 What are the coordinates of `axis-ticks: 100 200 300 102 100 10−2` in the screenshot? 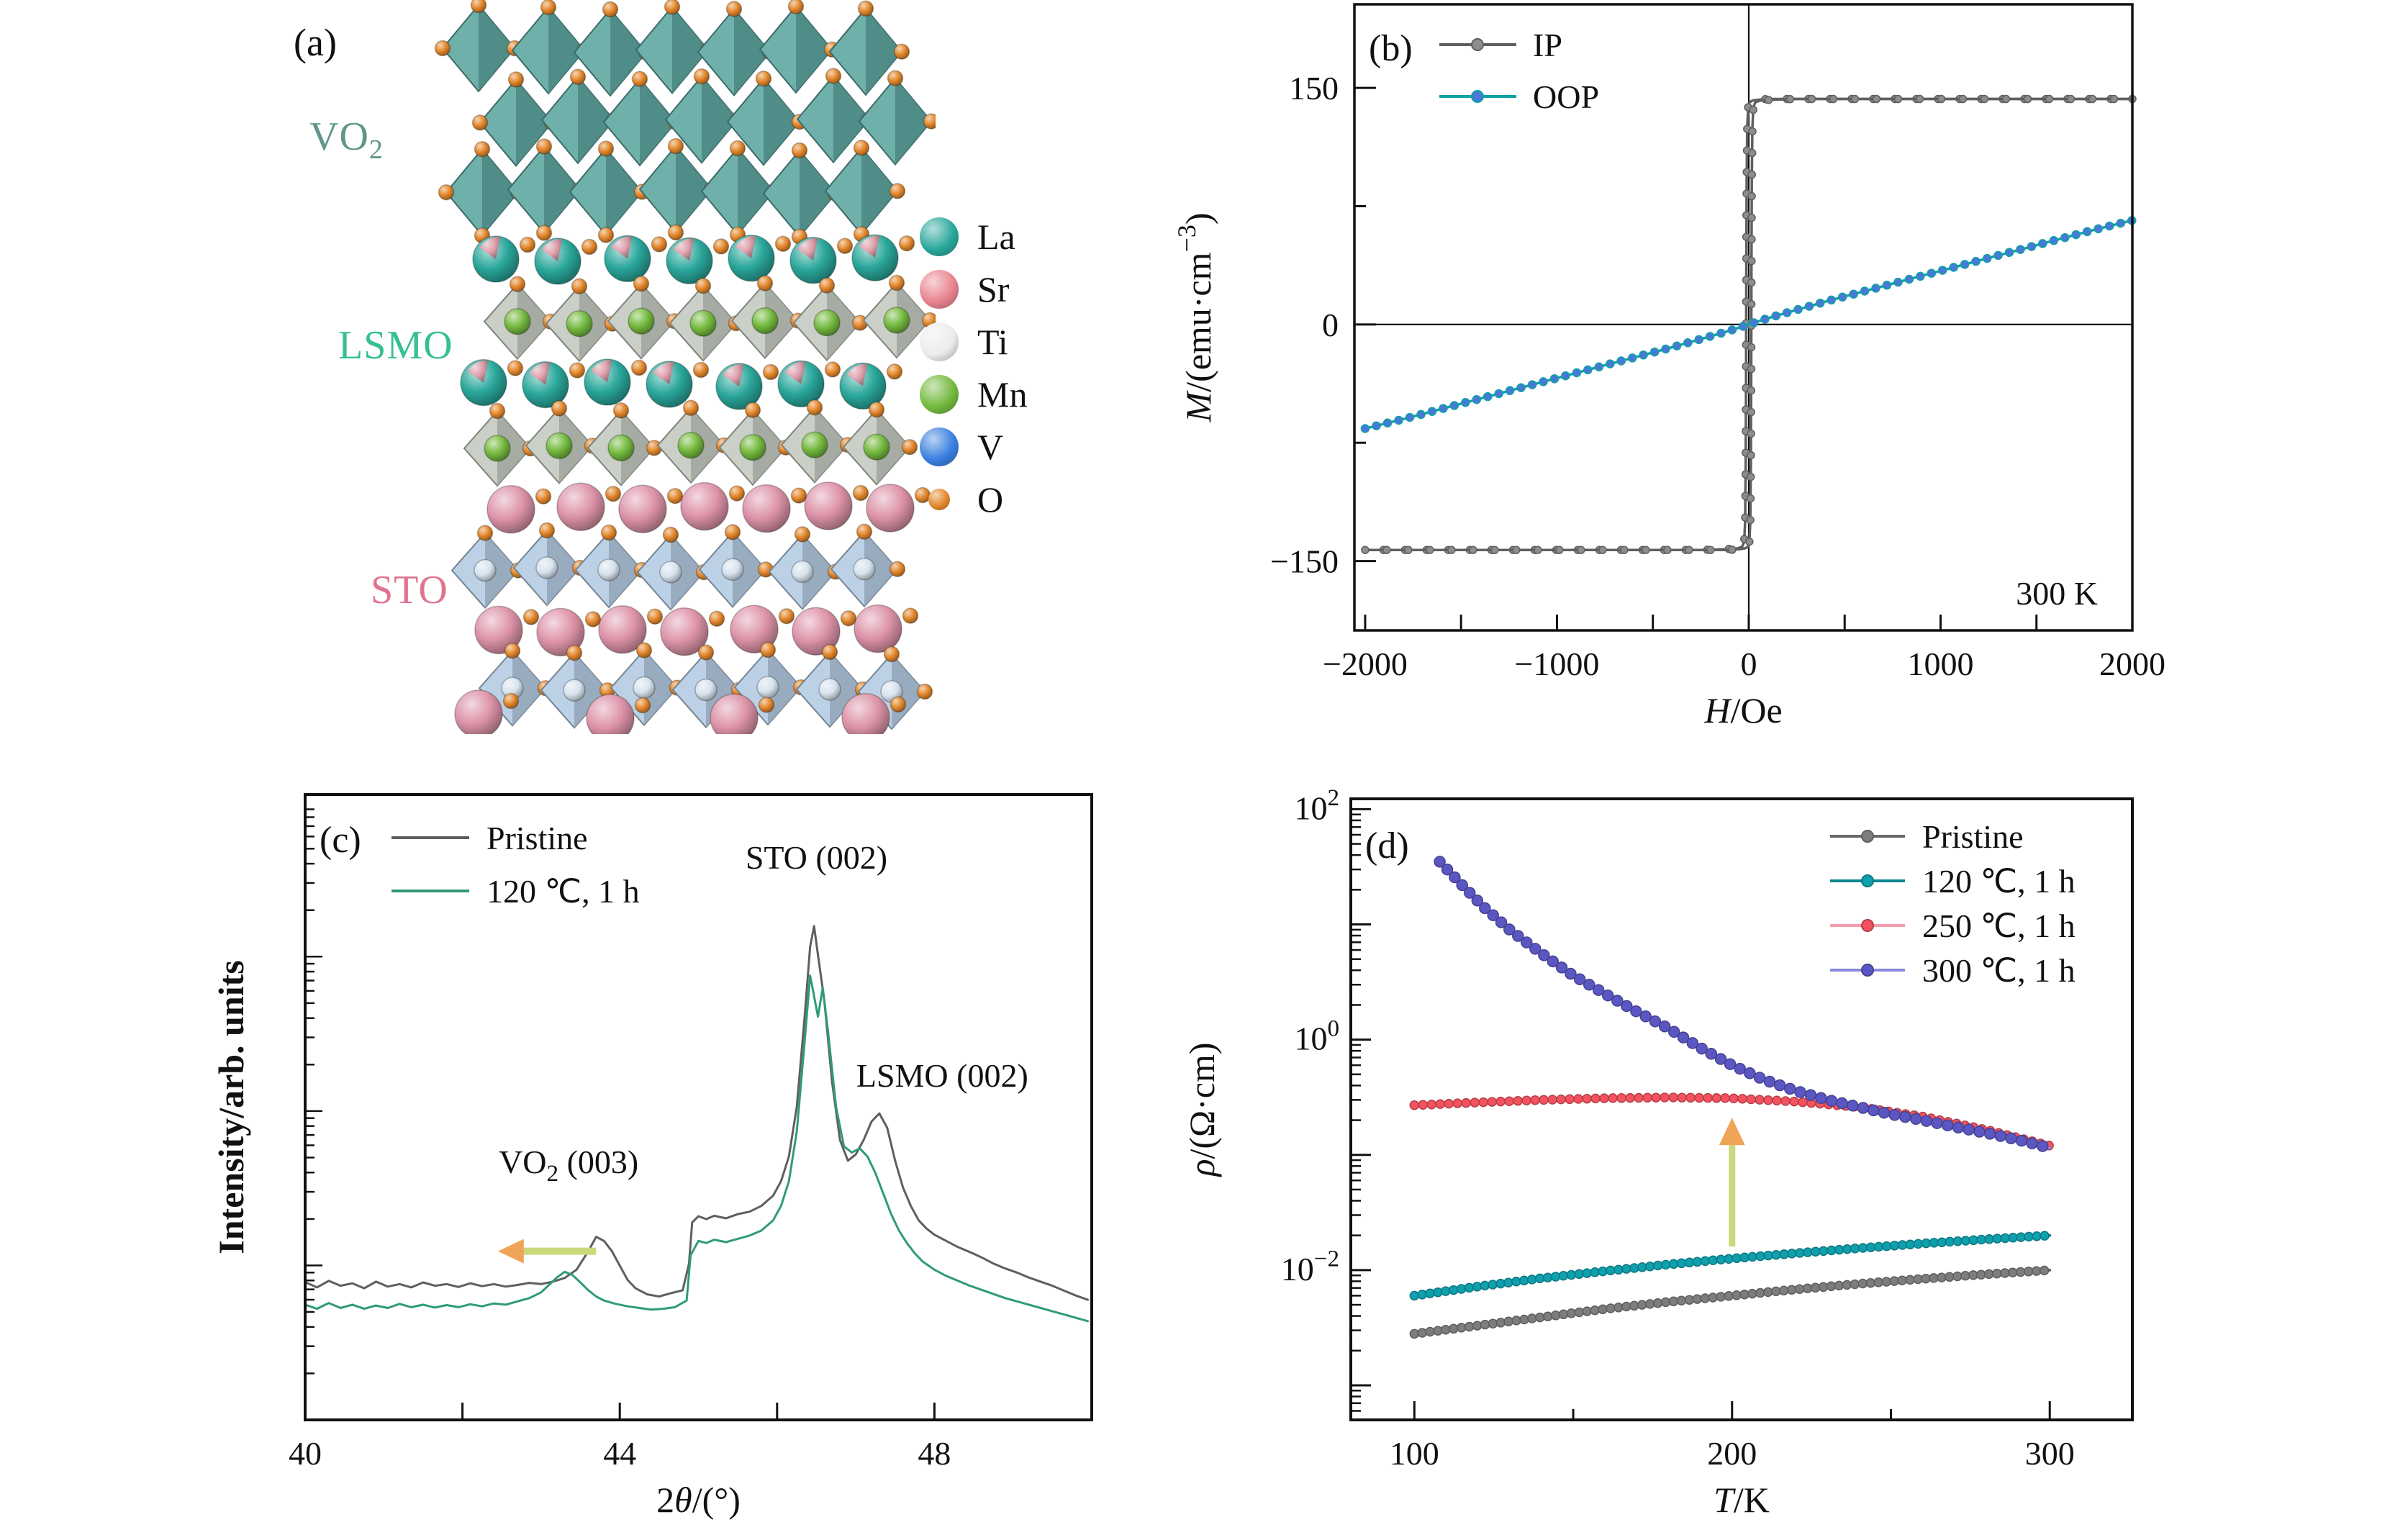 It's located at (1678, 1128).